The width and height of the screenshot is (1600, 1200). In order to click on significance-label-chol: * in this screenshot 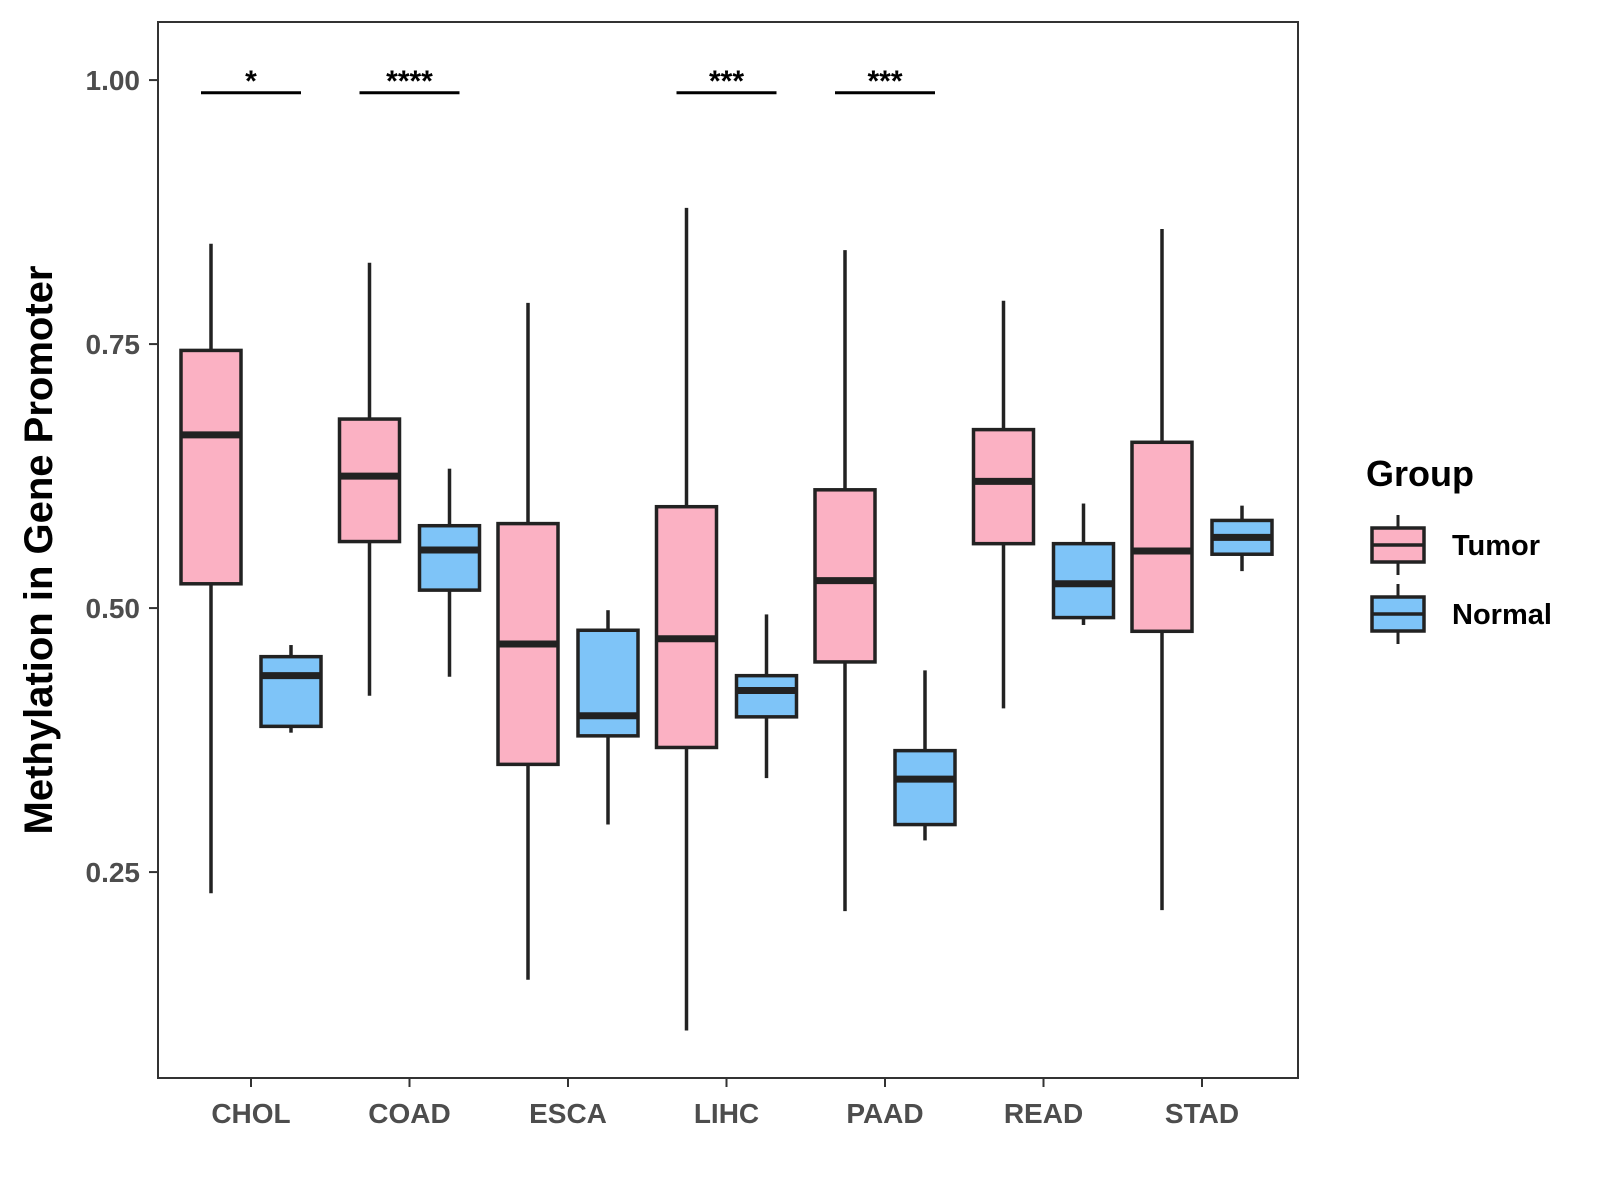, I will do `click(251, 81)`.